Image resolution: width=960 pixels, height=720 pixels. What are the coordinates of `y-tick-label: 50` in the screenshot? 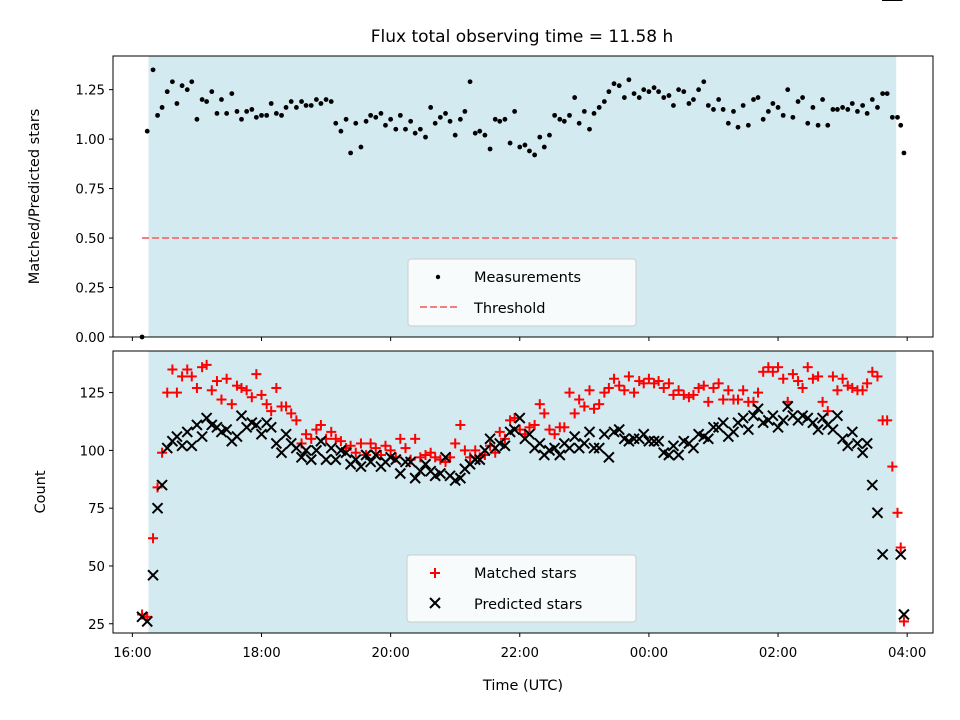 It's located at (96, 567).